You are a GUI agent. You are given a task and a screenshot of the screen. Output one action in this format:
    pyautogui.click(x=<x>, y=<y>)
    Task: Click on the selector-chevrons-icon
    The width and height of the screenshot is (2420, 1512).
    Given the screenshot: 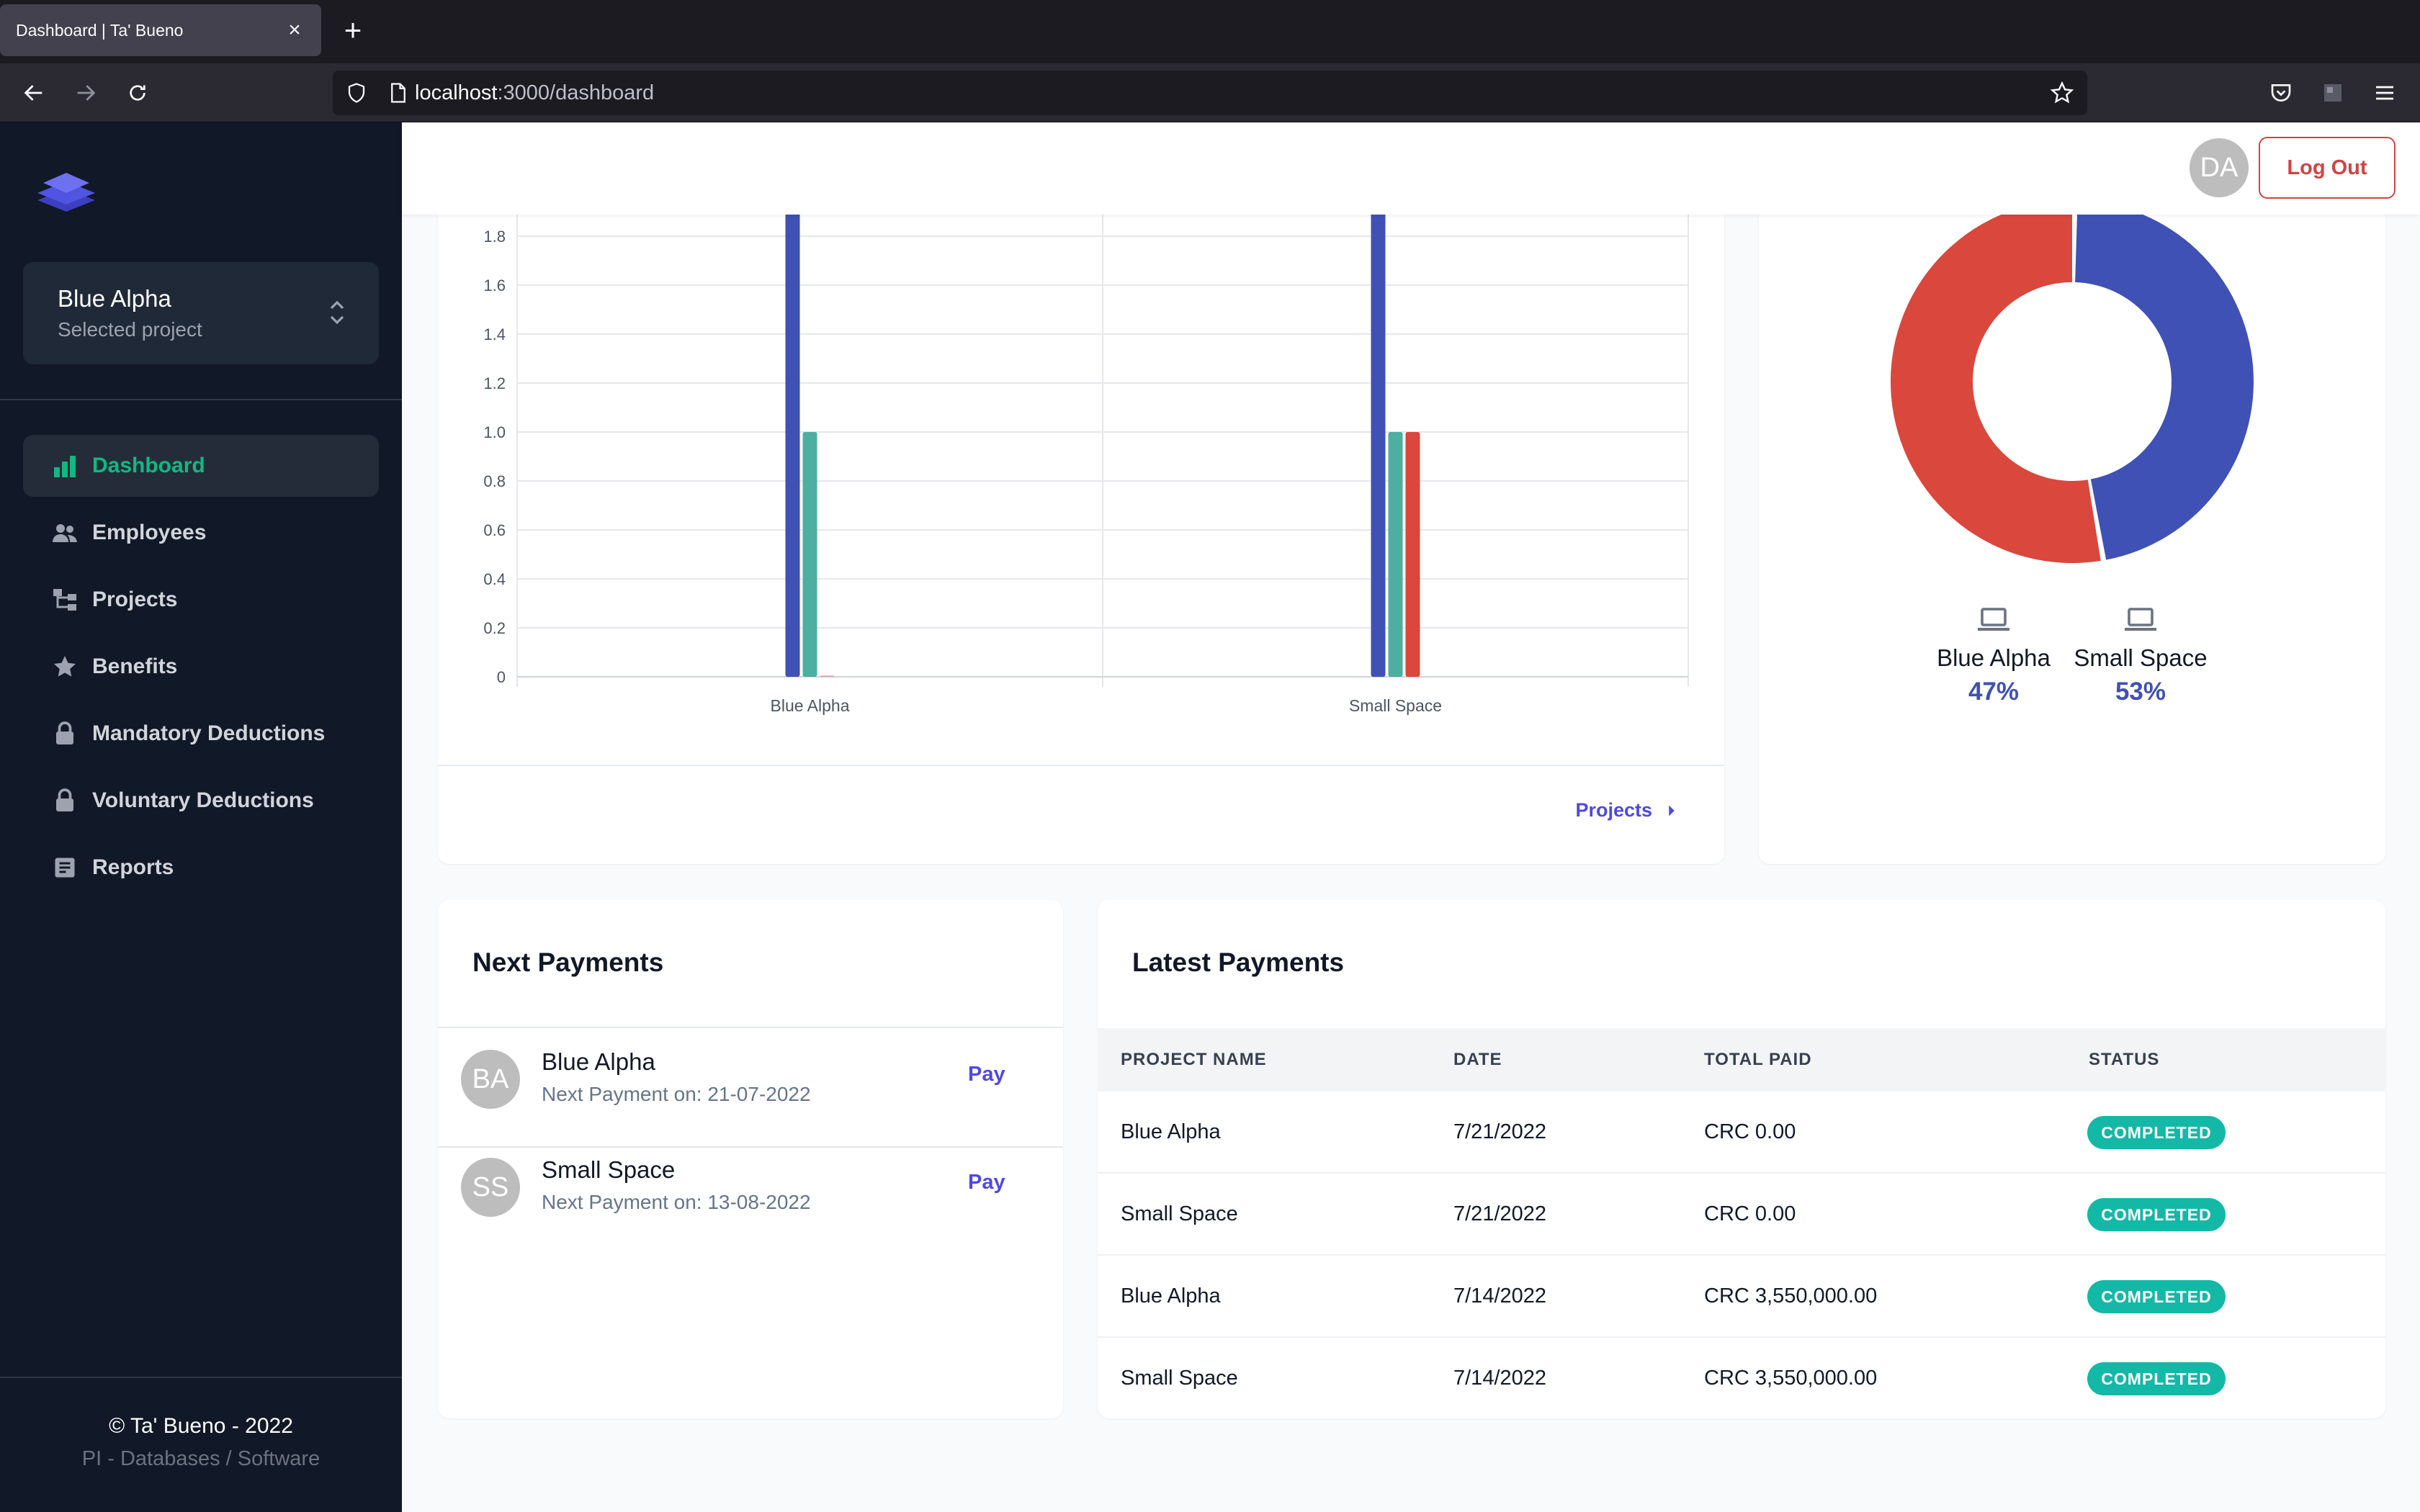 What is the action you would take?
    pyautogui.click(x=337, y=312)
    